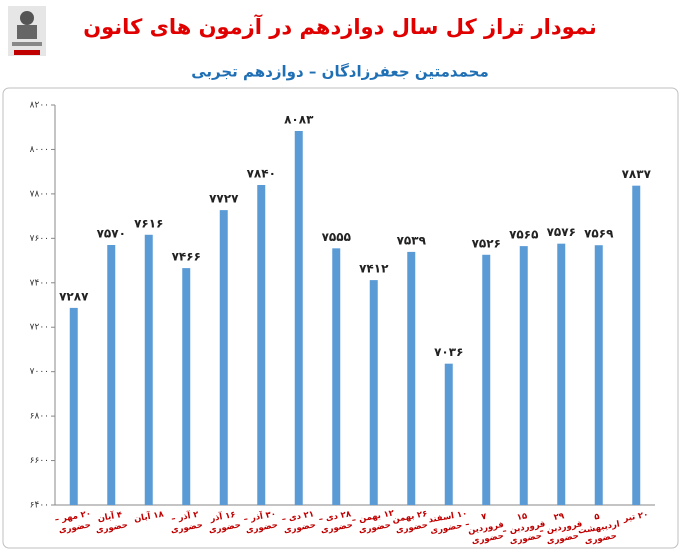 The image size is (682, 553). I want to click on value-label: ۷۴۱۲, so click(374, 269).